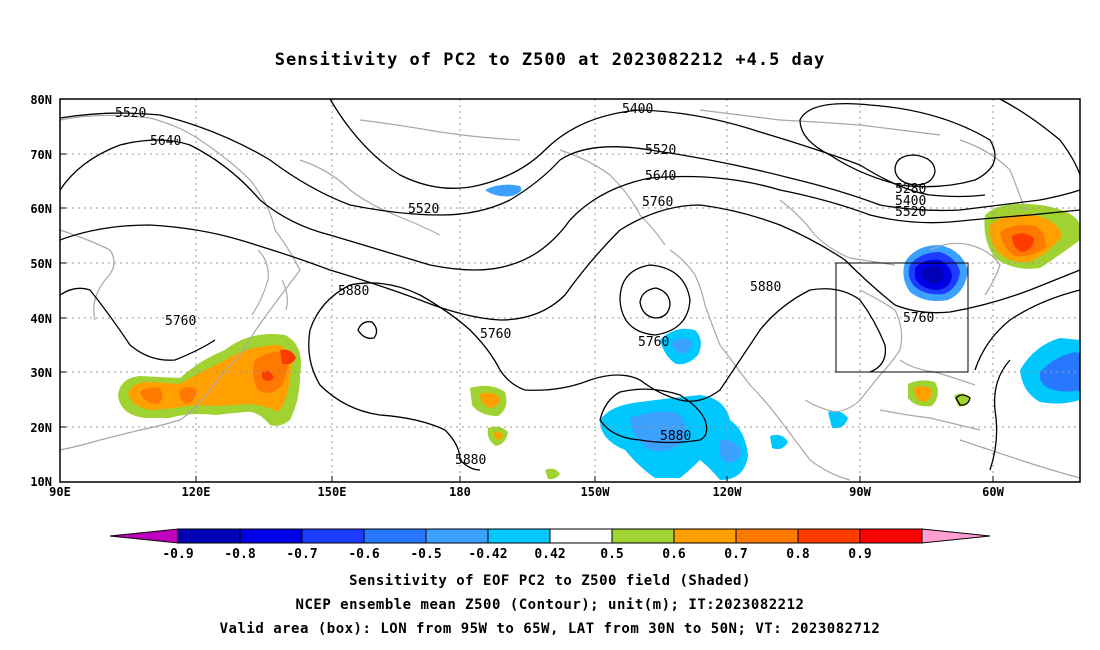 The height and width of the screenshot is (650, 1100). Describe the element at coordinates (332, 492) in the screenshot. I see `lon-label: 150E` at that location.